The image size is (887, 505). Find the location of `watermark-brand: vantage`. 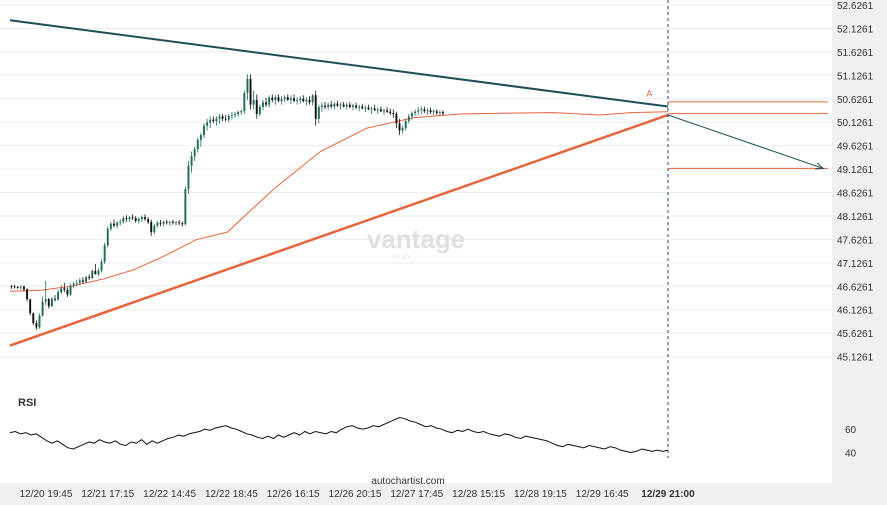

watermark-brand: vantage is located at coordinates (416, 239).